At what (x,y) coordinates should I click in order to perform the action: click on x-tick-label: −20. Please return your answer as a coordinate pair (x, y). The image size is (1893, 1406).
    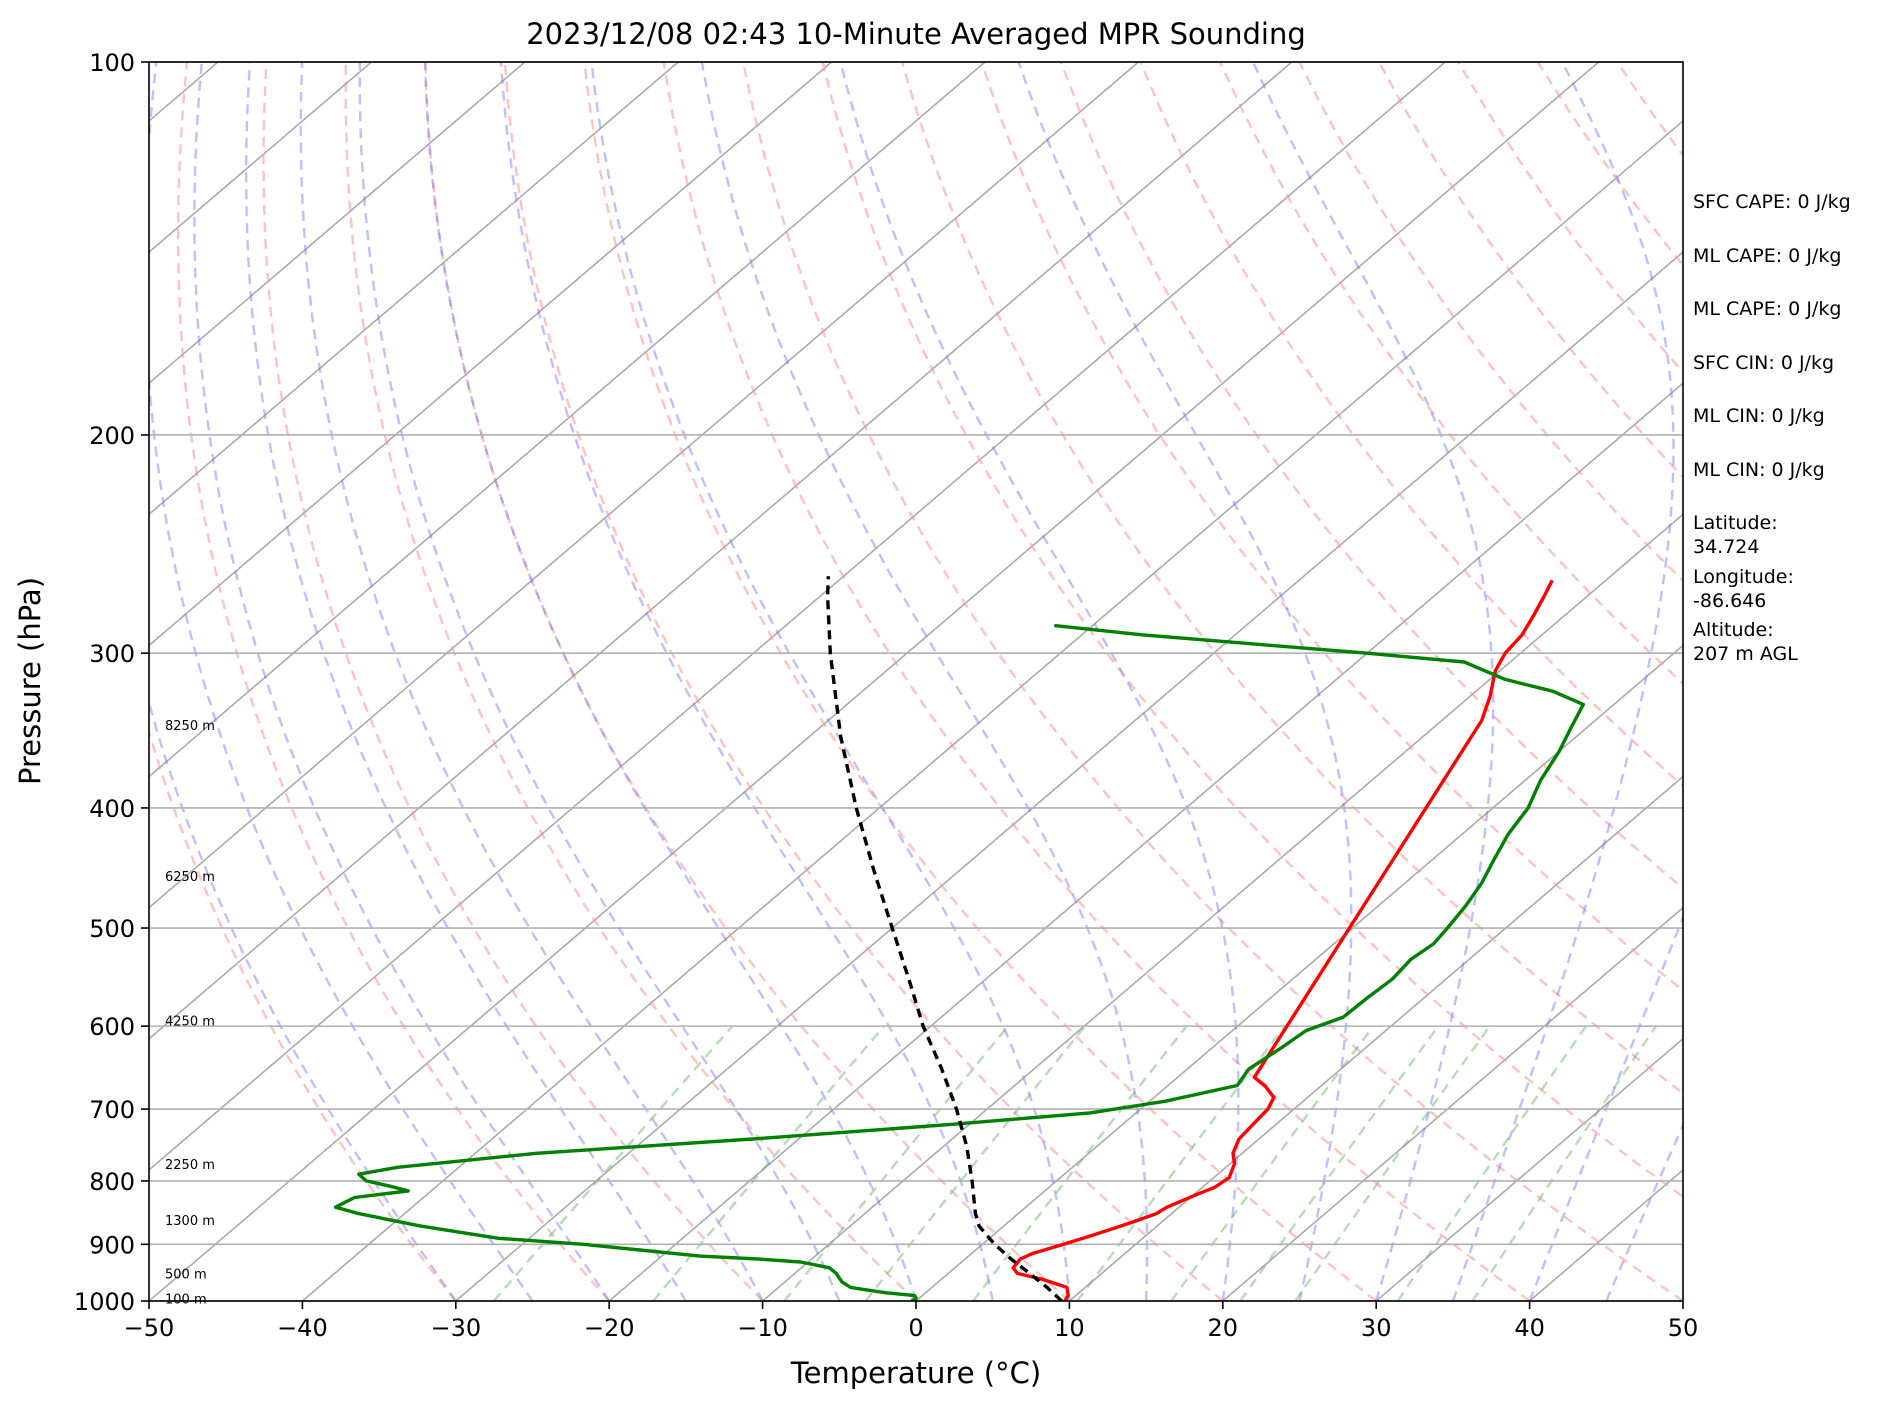
    Looking at the image, I should click on (609, 1328).